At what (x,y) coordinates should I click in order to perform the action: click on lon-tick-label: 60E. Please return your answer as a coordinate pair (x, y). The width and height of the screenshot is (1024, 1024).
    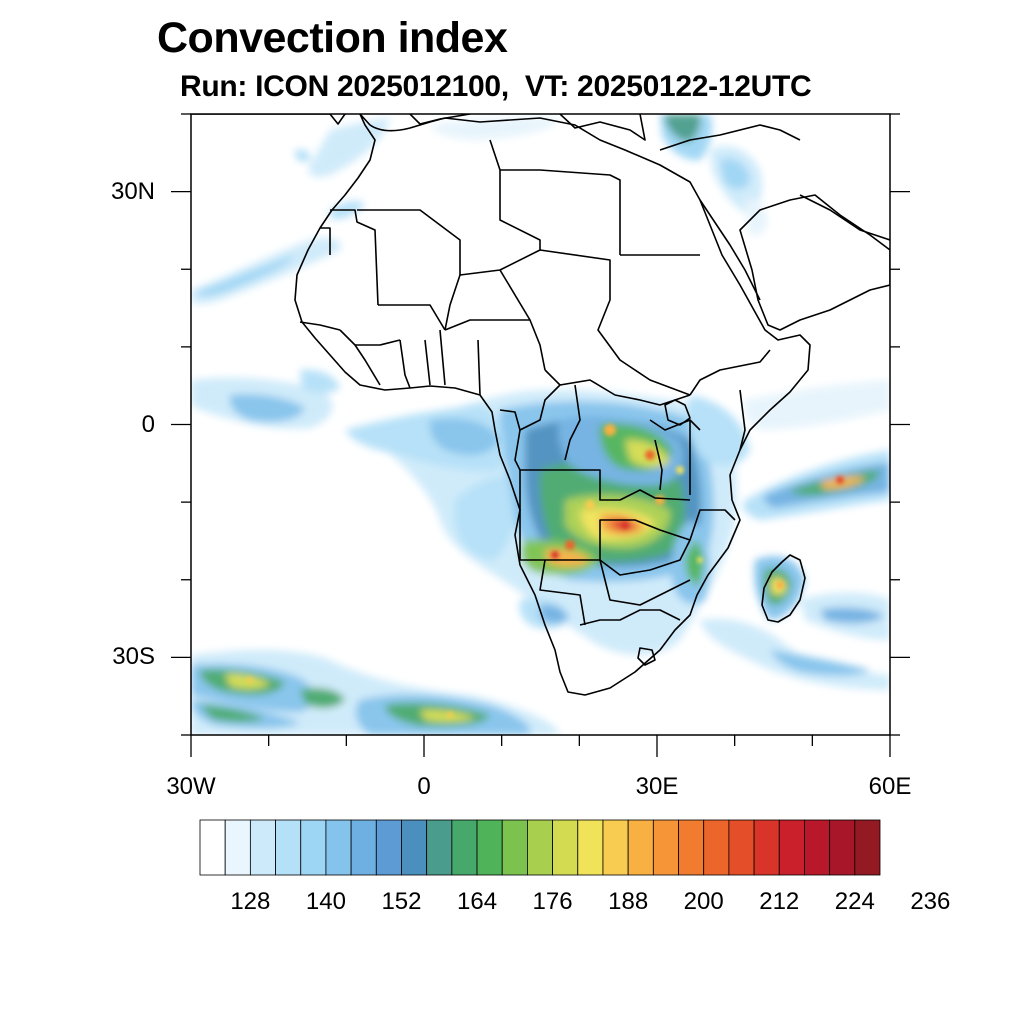
    Looking at the image, I should click on (890, 786).